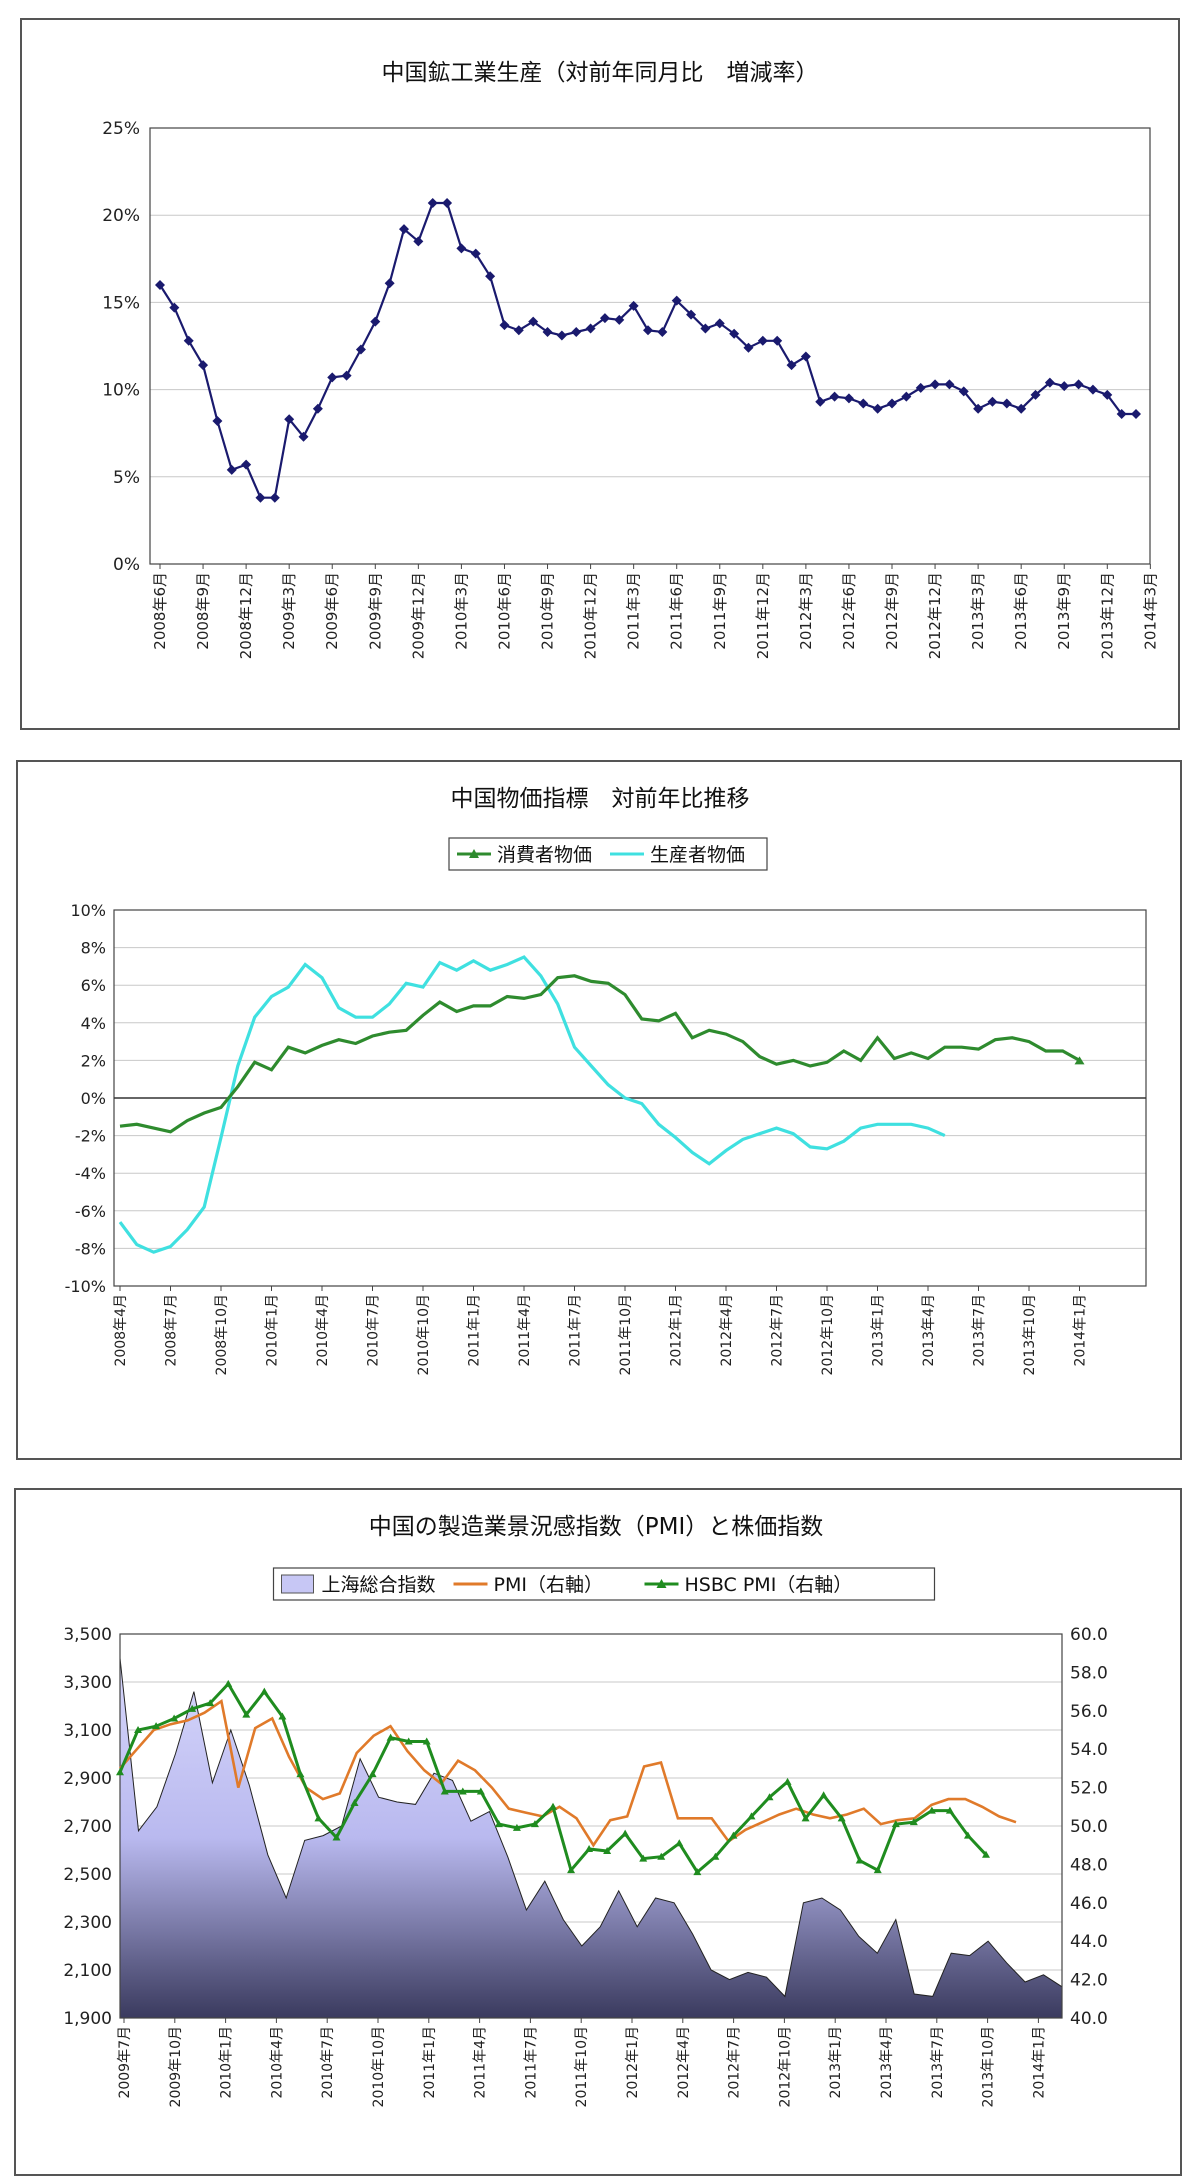 The width and height of the screenshot is (1200, 2182). Describe the element at coordinates (935, 615) in the screenshot. I see `x-tick-label: 2012年12月` at that location.